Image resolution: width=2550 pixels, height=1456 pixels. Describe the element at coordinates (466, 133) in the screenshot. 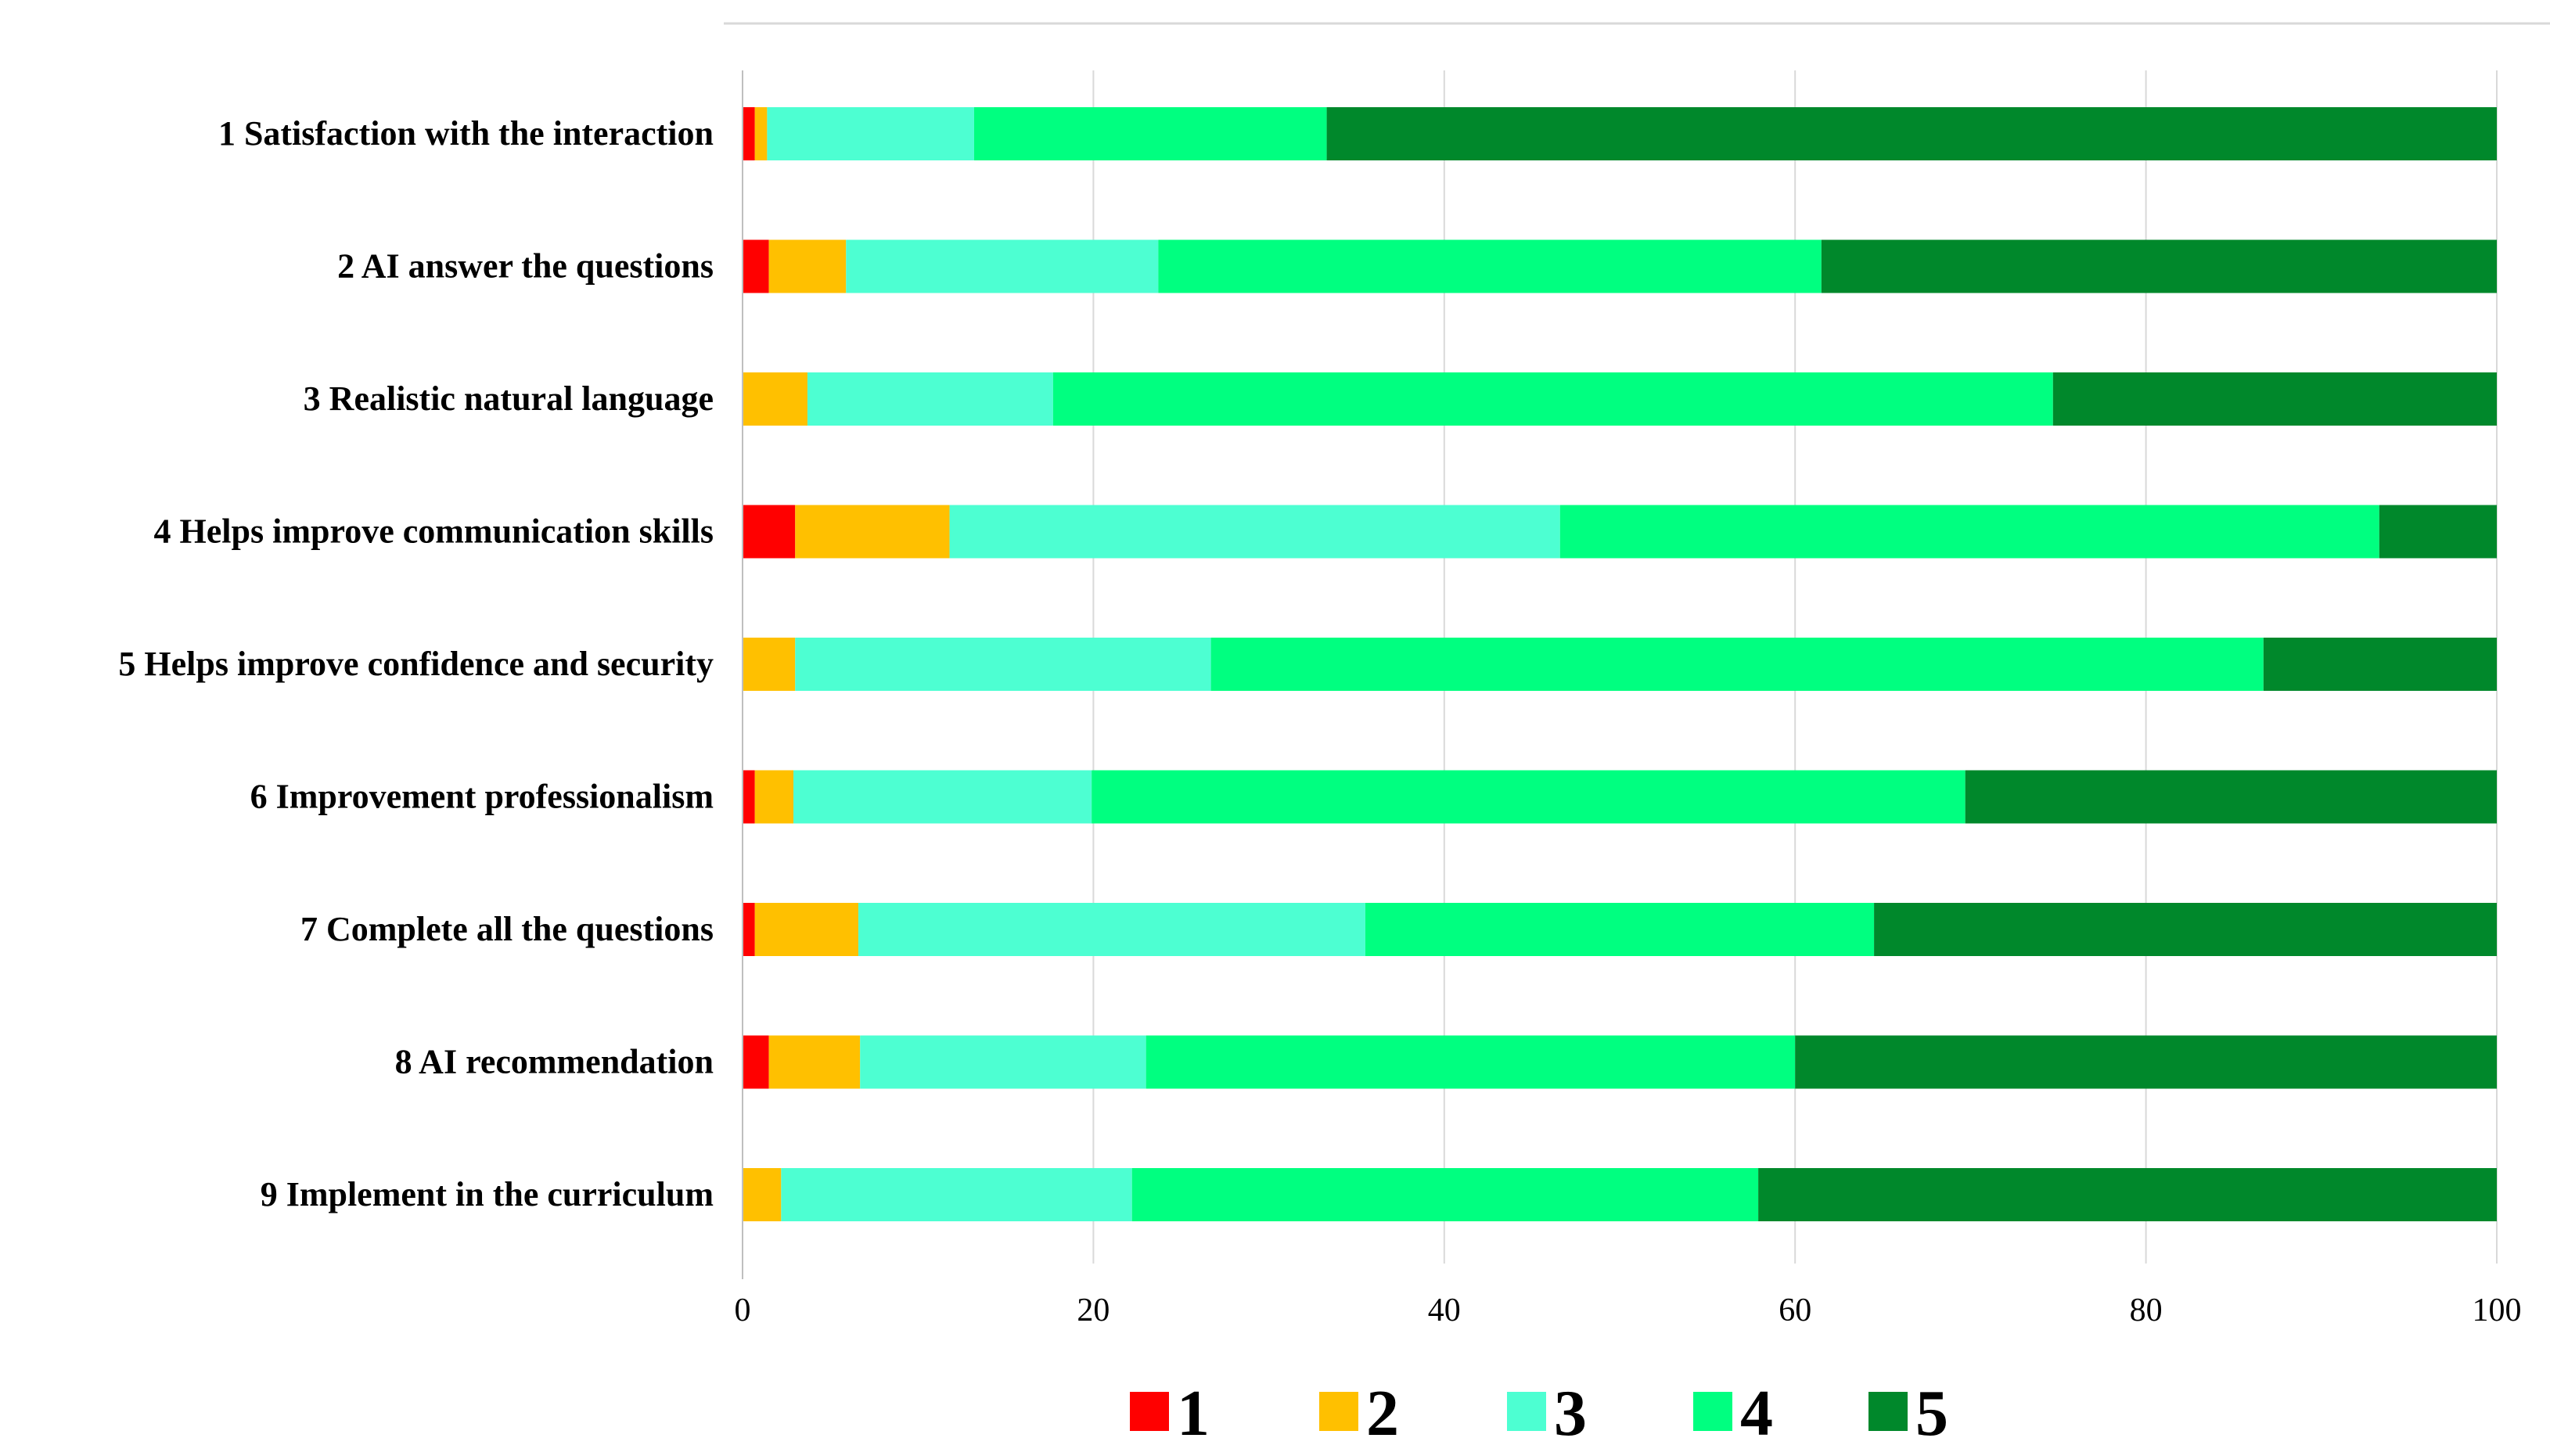

I see `category-label: 1 Satisfaction with the interaction` at that location.